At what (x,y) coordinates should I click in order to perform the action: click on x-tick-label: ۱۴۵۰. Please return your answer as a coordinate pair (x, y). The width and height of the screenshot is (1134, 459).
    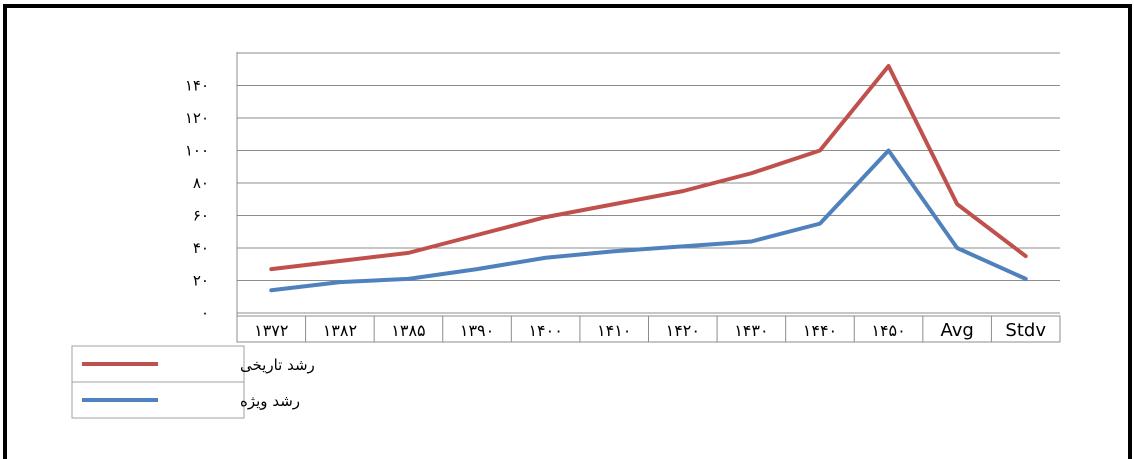
    Looking at the image, I should click on (888, 330).